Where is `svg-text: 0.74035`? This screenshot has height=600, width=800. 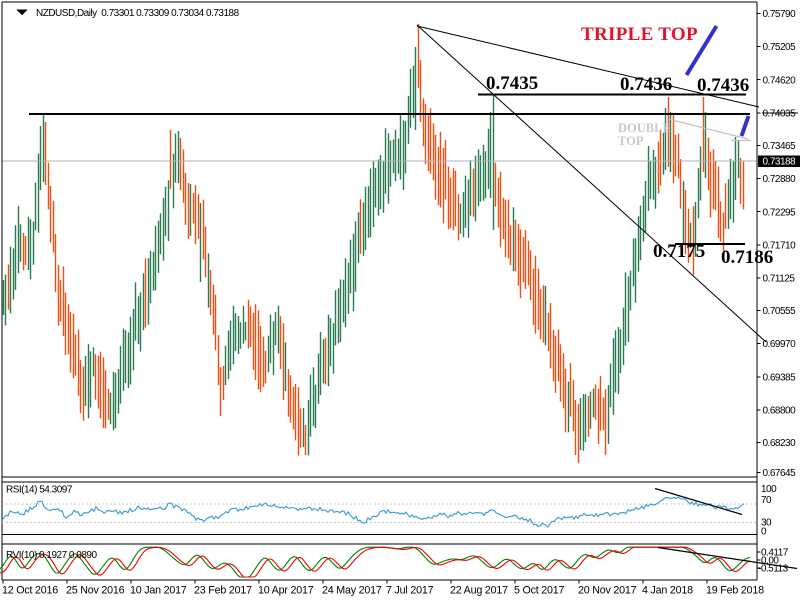
svg-text: 0.74035 is located at coordinates (780, 114).